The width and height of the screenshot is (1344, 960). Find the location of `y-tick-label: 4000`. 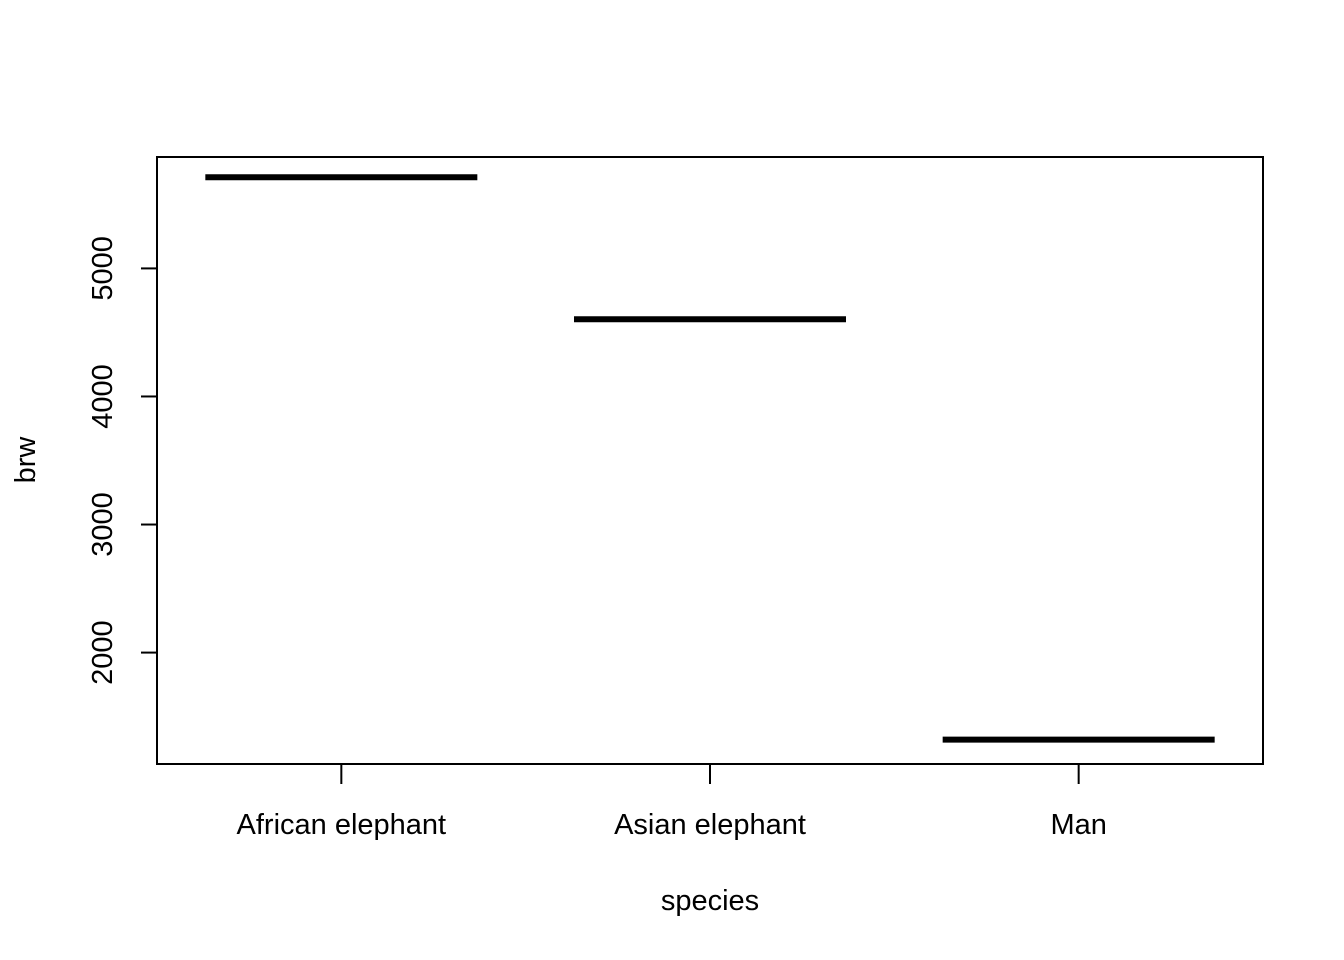

y-tick-label: 4000 is located at coordinates (103, 396).